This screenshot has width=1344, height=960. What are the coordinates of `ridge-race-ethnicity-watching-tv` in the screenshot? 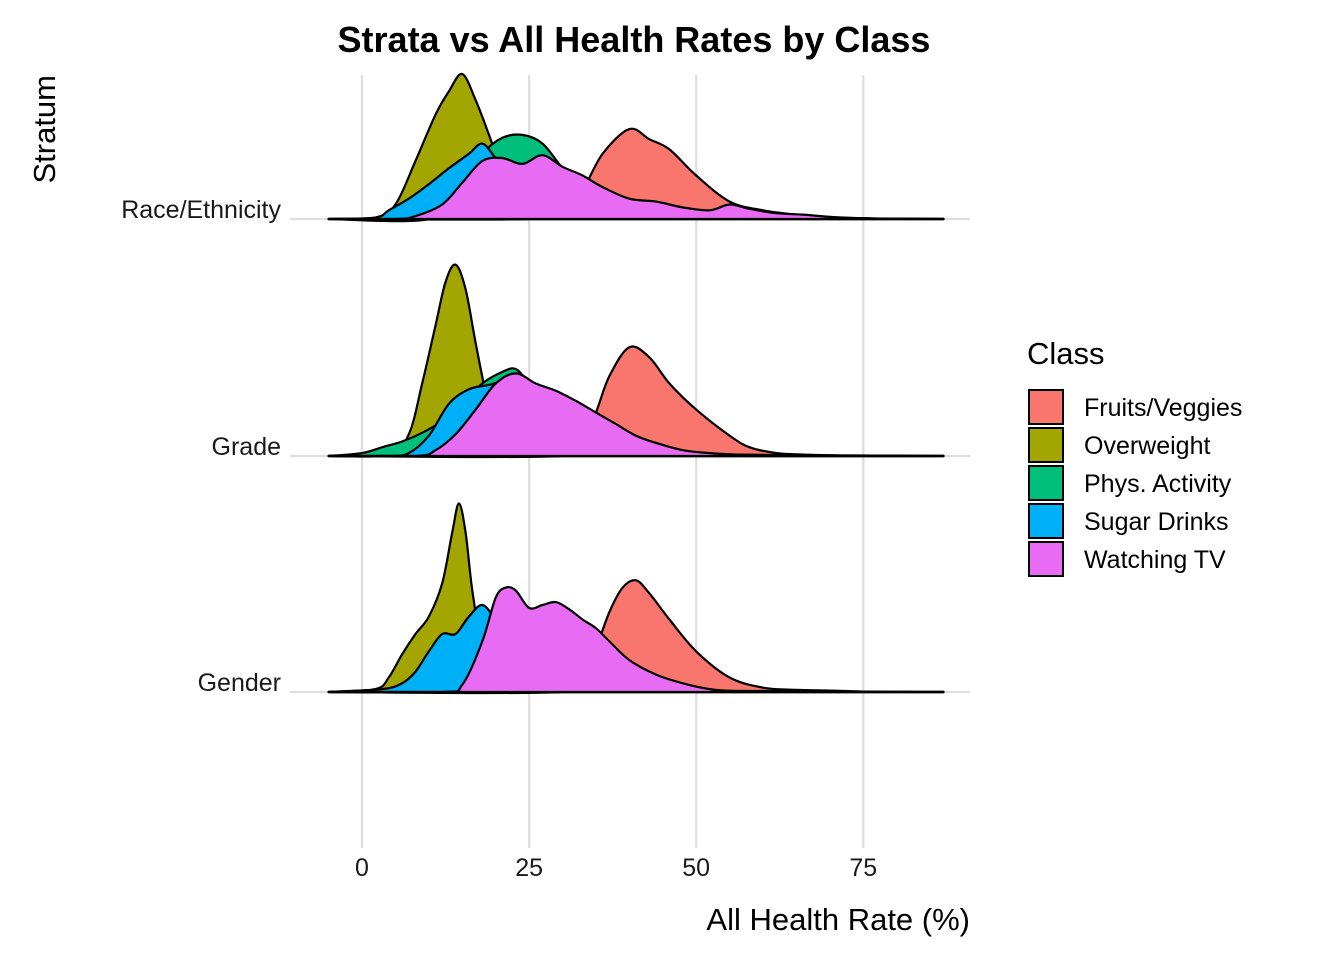 It's located at (636, 187).